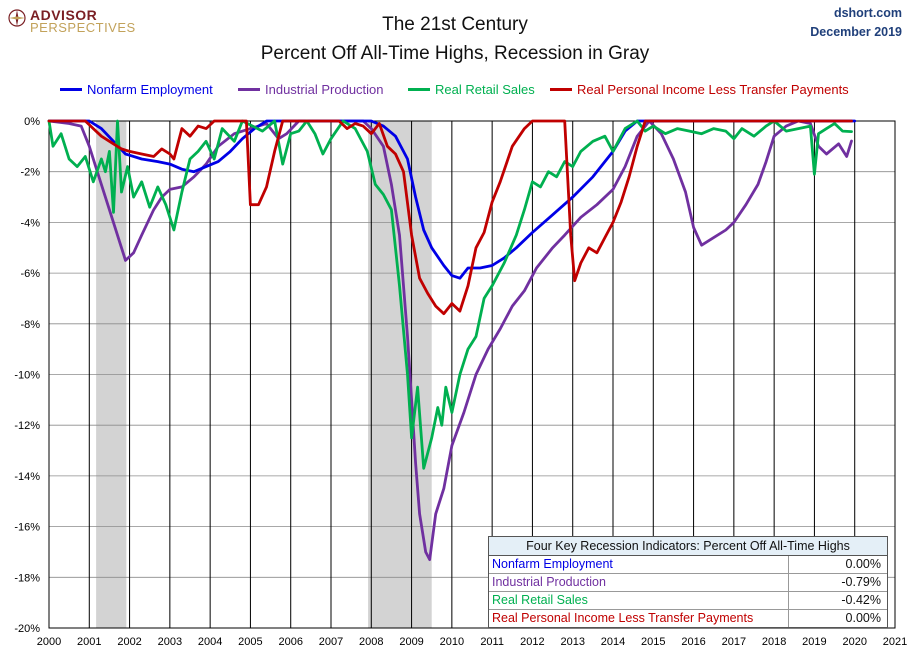 The image size is (910, 661). What do you see at coordinates (129, 642) in the screenshot?
I see `x-tick-label: 2002` at bounding box center [129, 642].